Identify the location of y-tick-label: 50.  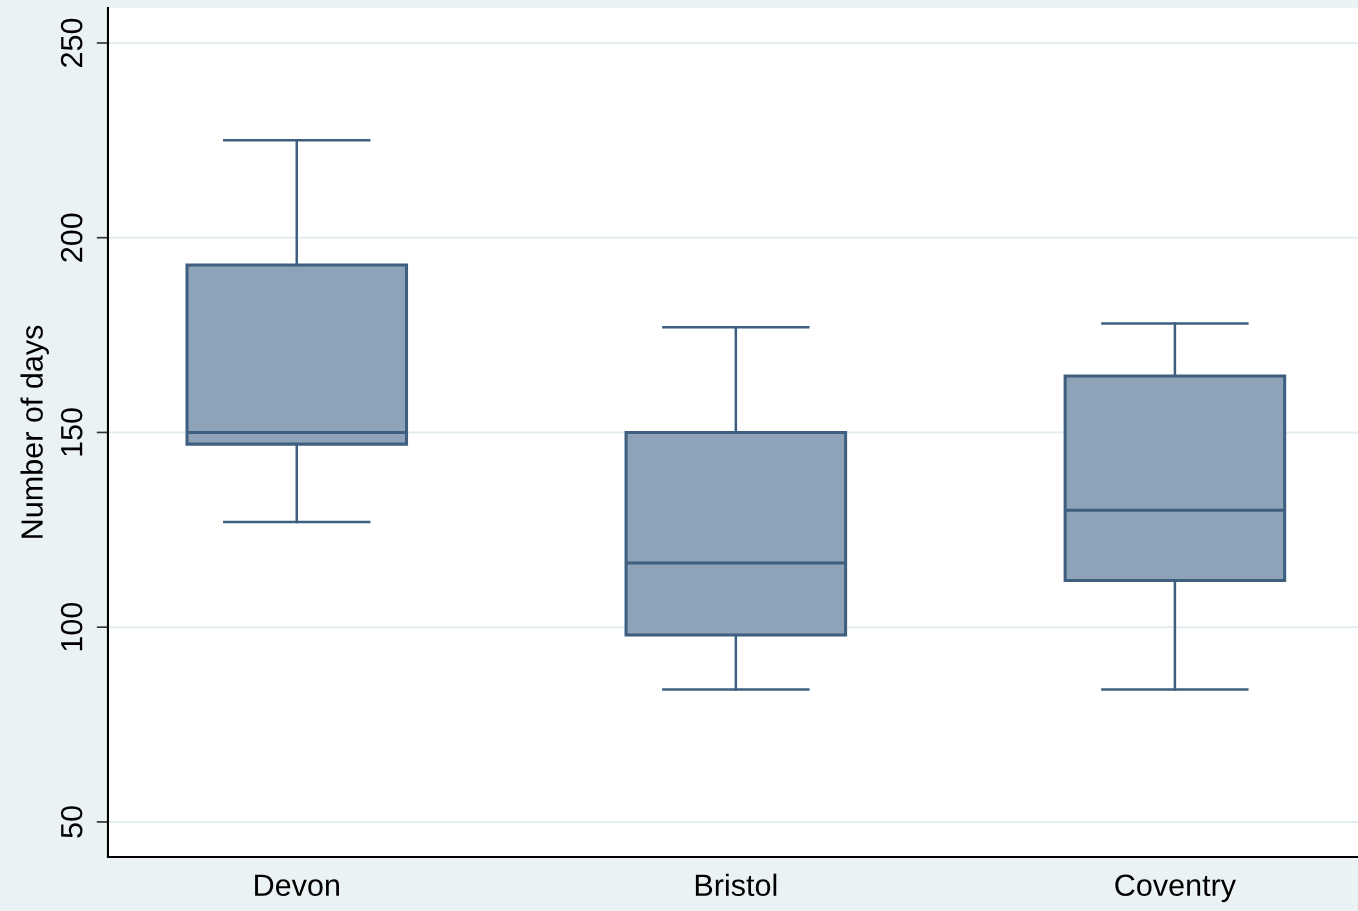
(71, 822).